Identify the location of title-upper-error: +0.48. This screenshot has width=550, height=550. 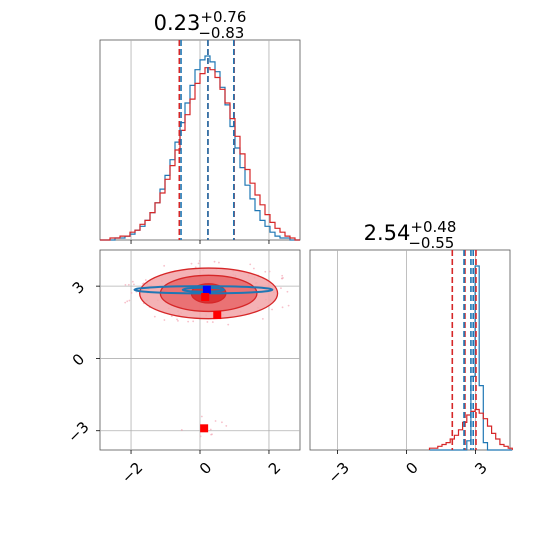
(433, 227).